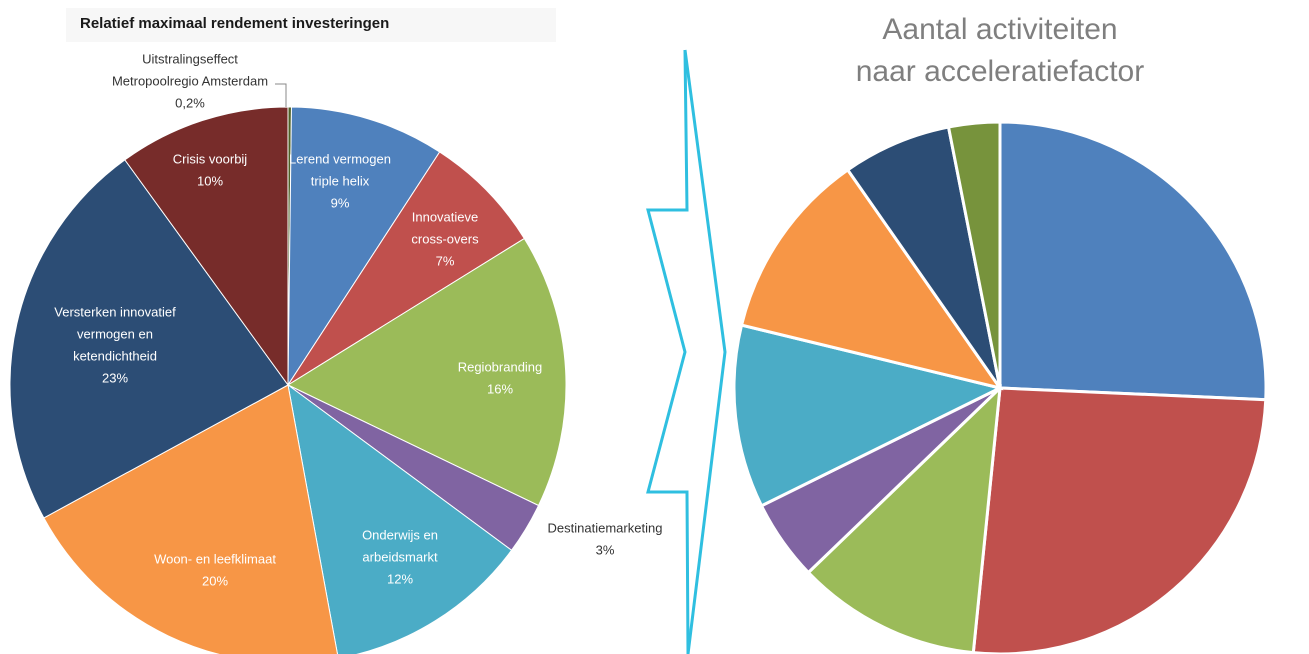 The image size is (1309, 654). What do you see at coordinates (445, 216) in the screenshot?
I see `slice-label: Innovatieve` at bounding box center [445, 216].